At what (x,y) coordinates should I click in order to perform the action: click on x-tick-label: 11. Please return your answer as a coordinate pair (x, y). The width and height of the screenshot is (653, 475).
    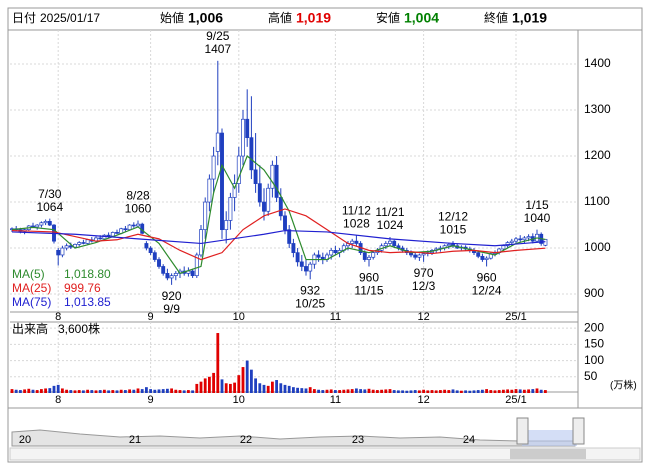
    Looking at the image, I should click on (335, 317).